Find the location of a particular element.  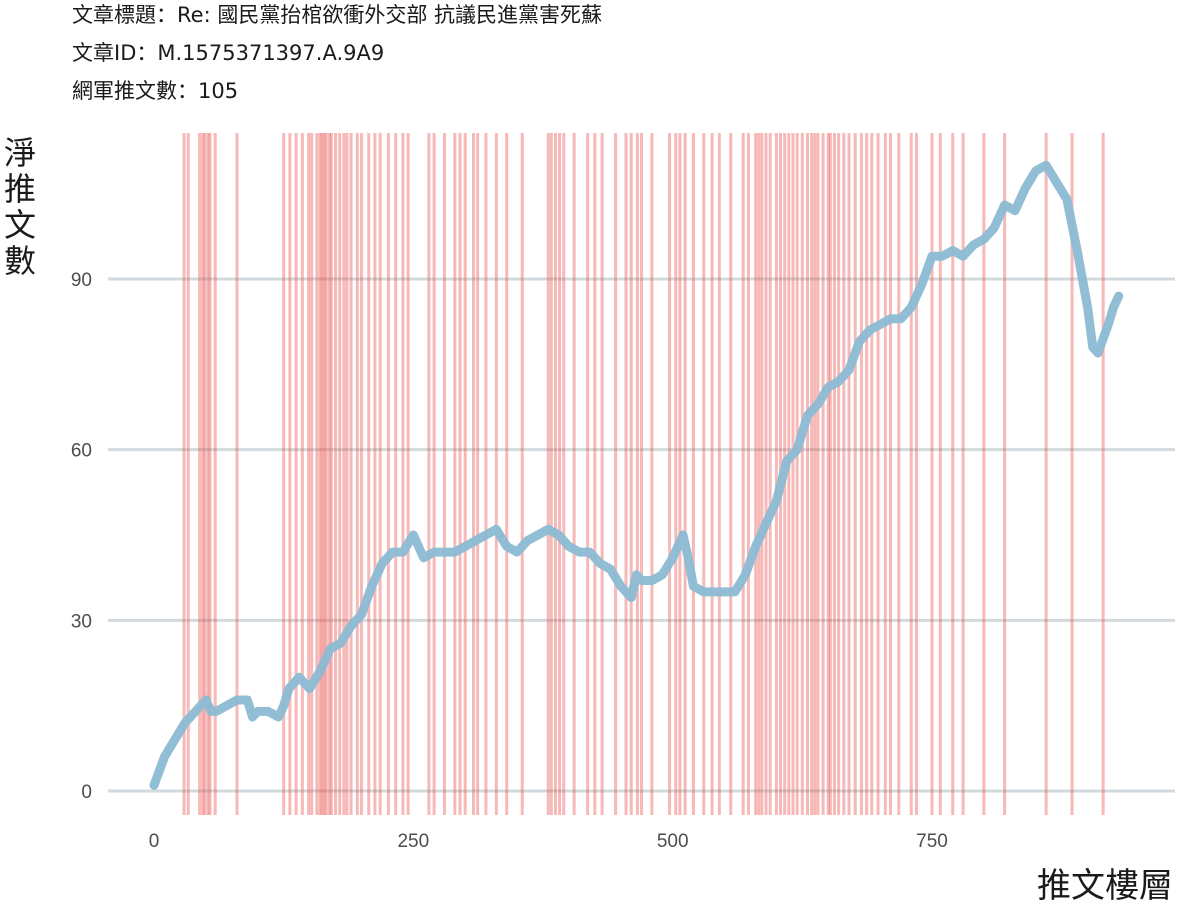

y-axis-label: 淨推文數 is located at coordinates (20, 207).